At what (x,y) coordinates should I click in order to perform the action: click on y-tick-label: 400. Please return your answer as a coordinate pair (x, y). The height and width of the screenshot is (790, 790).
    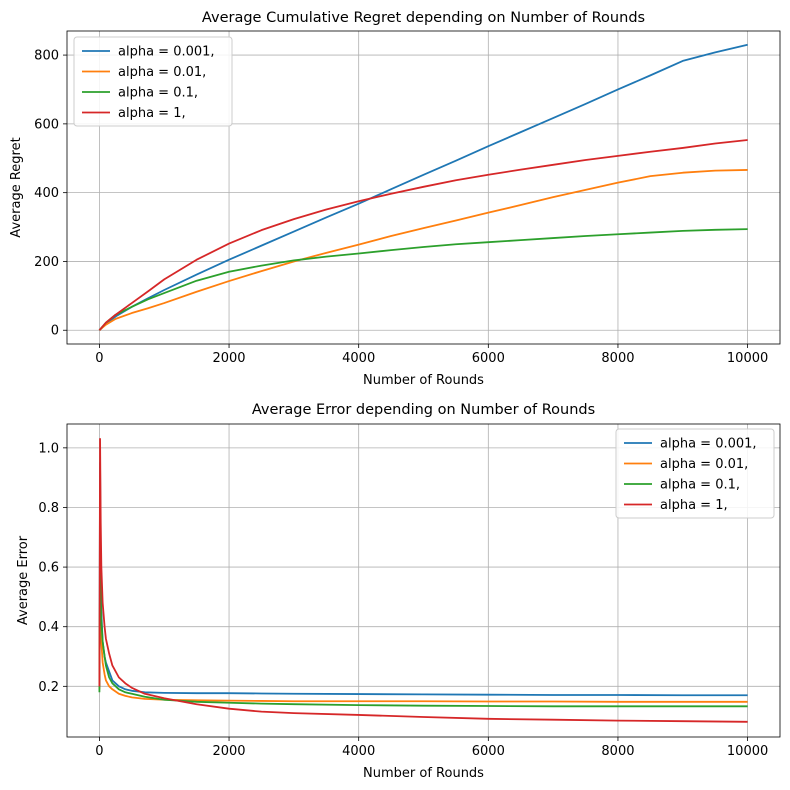
    Looking at the image, I should click on (46, 193).